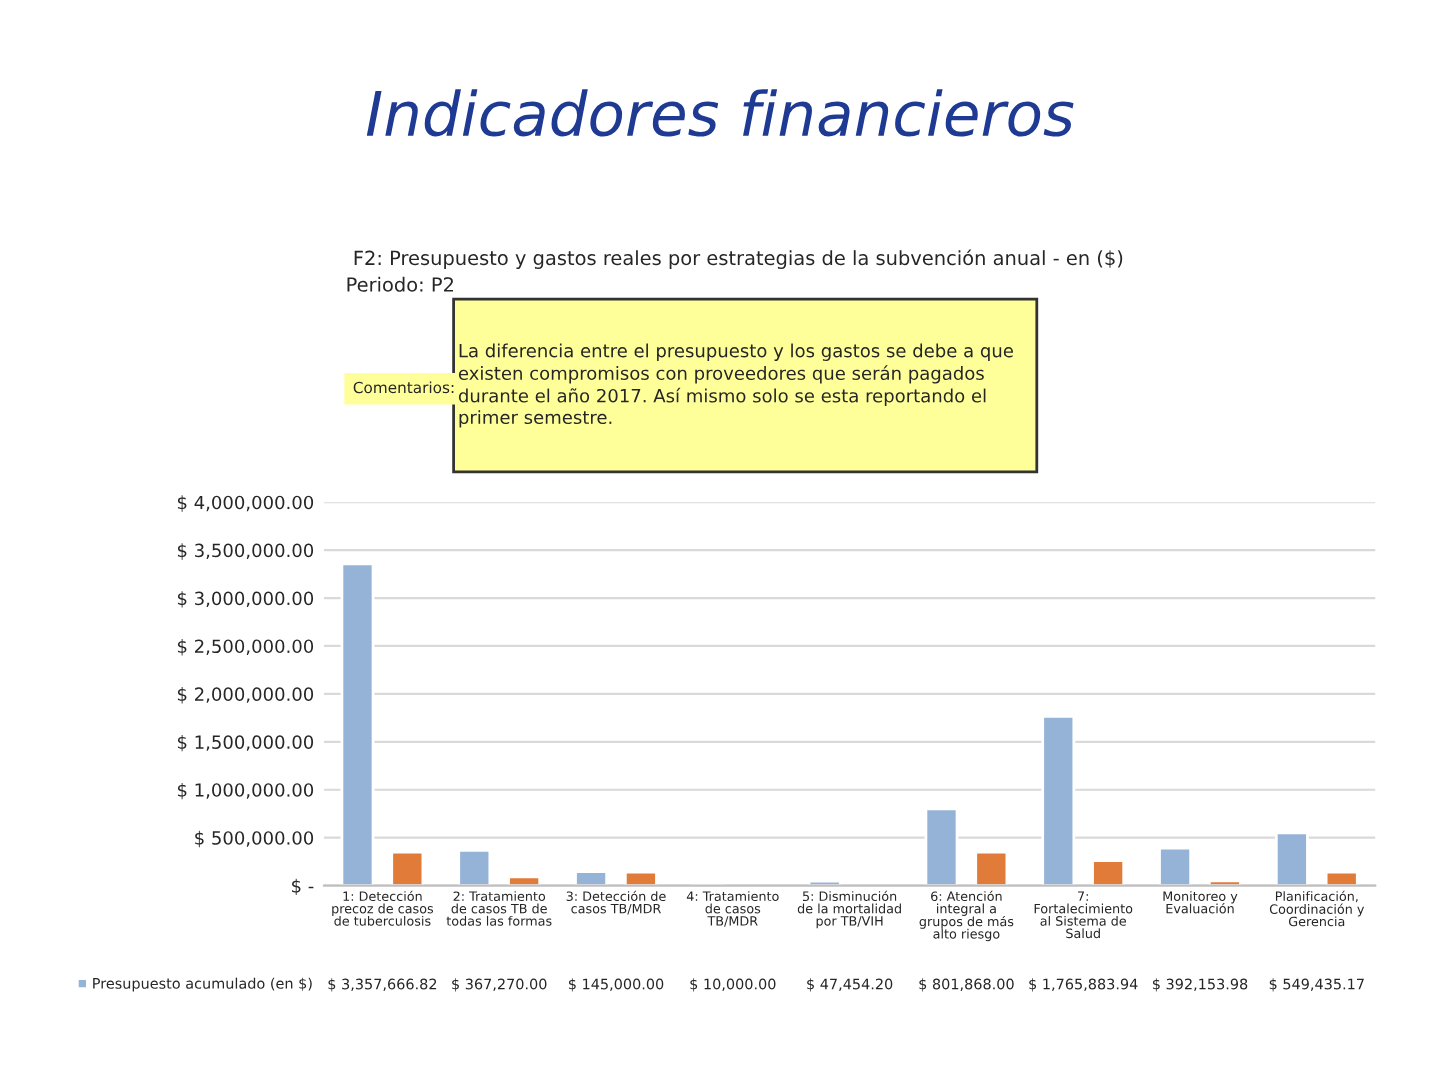 The width and height of the screenshot is (1440, 1080). I want to click on chart-subtitle: F2: Presupuesto y gastos reales por estrategias de la subvención anual - en ($), so click(738, 259).